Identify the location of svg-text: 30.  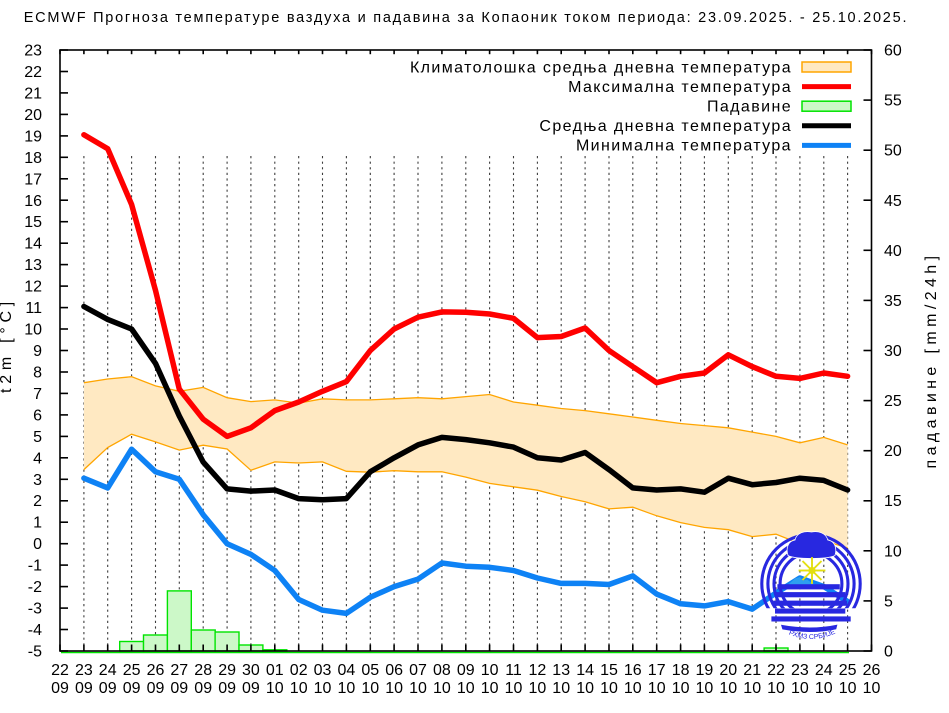
(251, 670).